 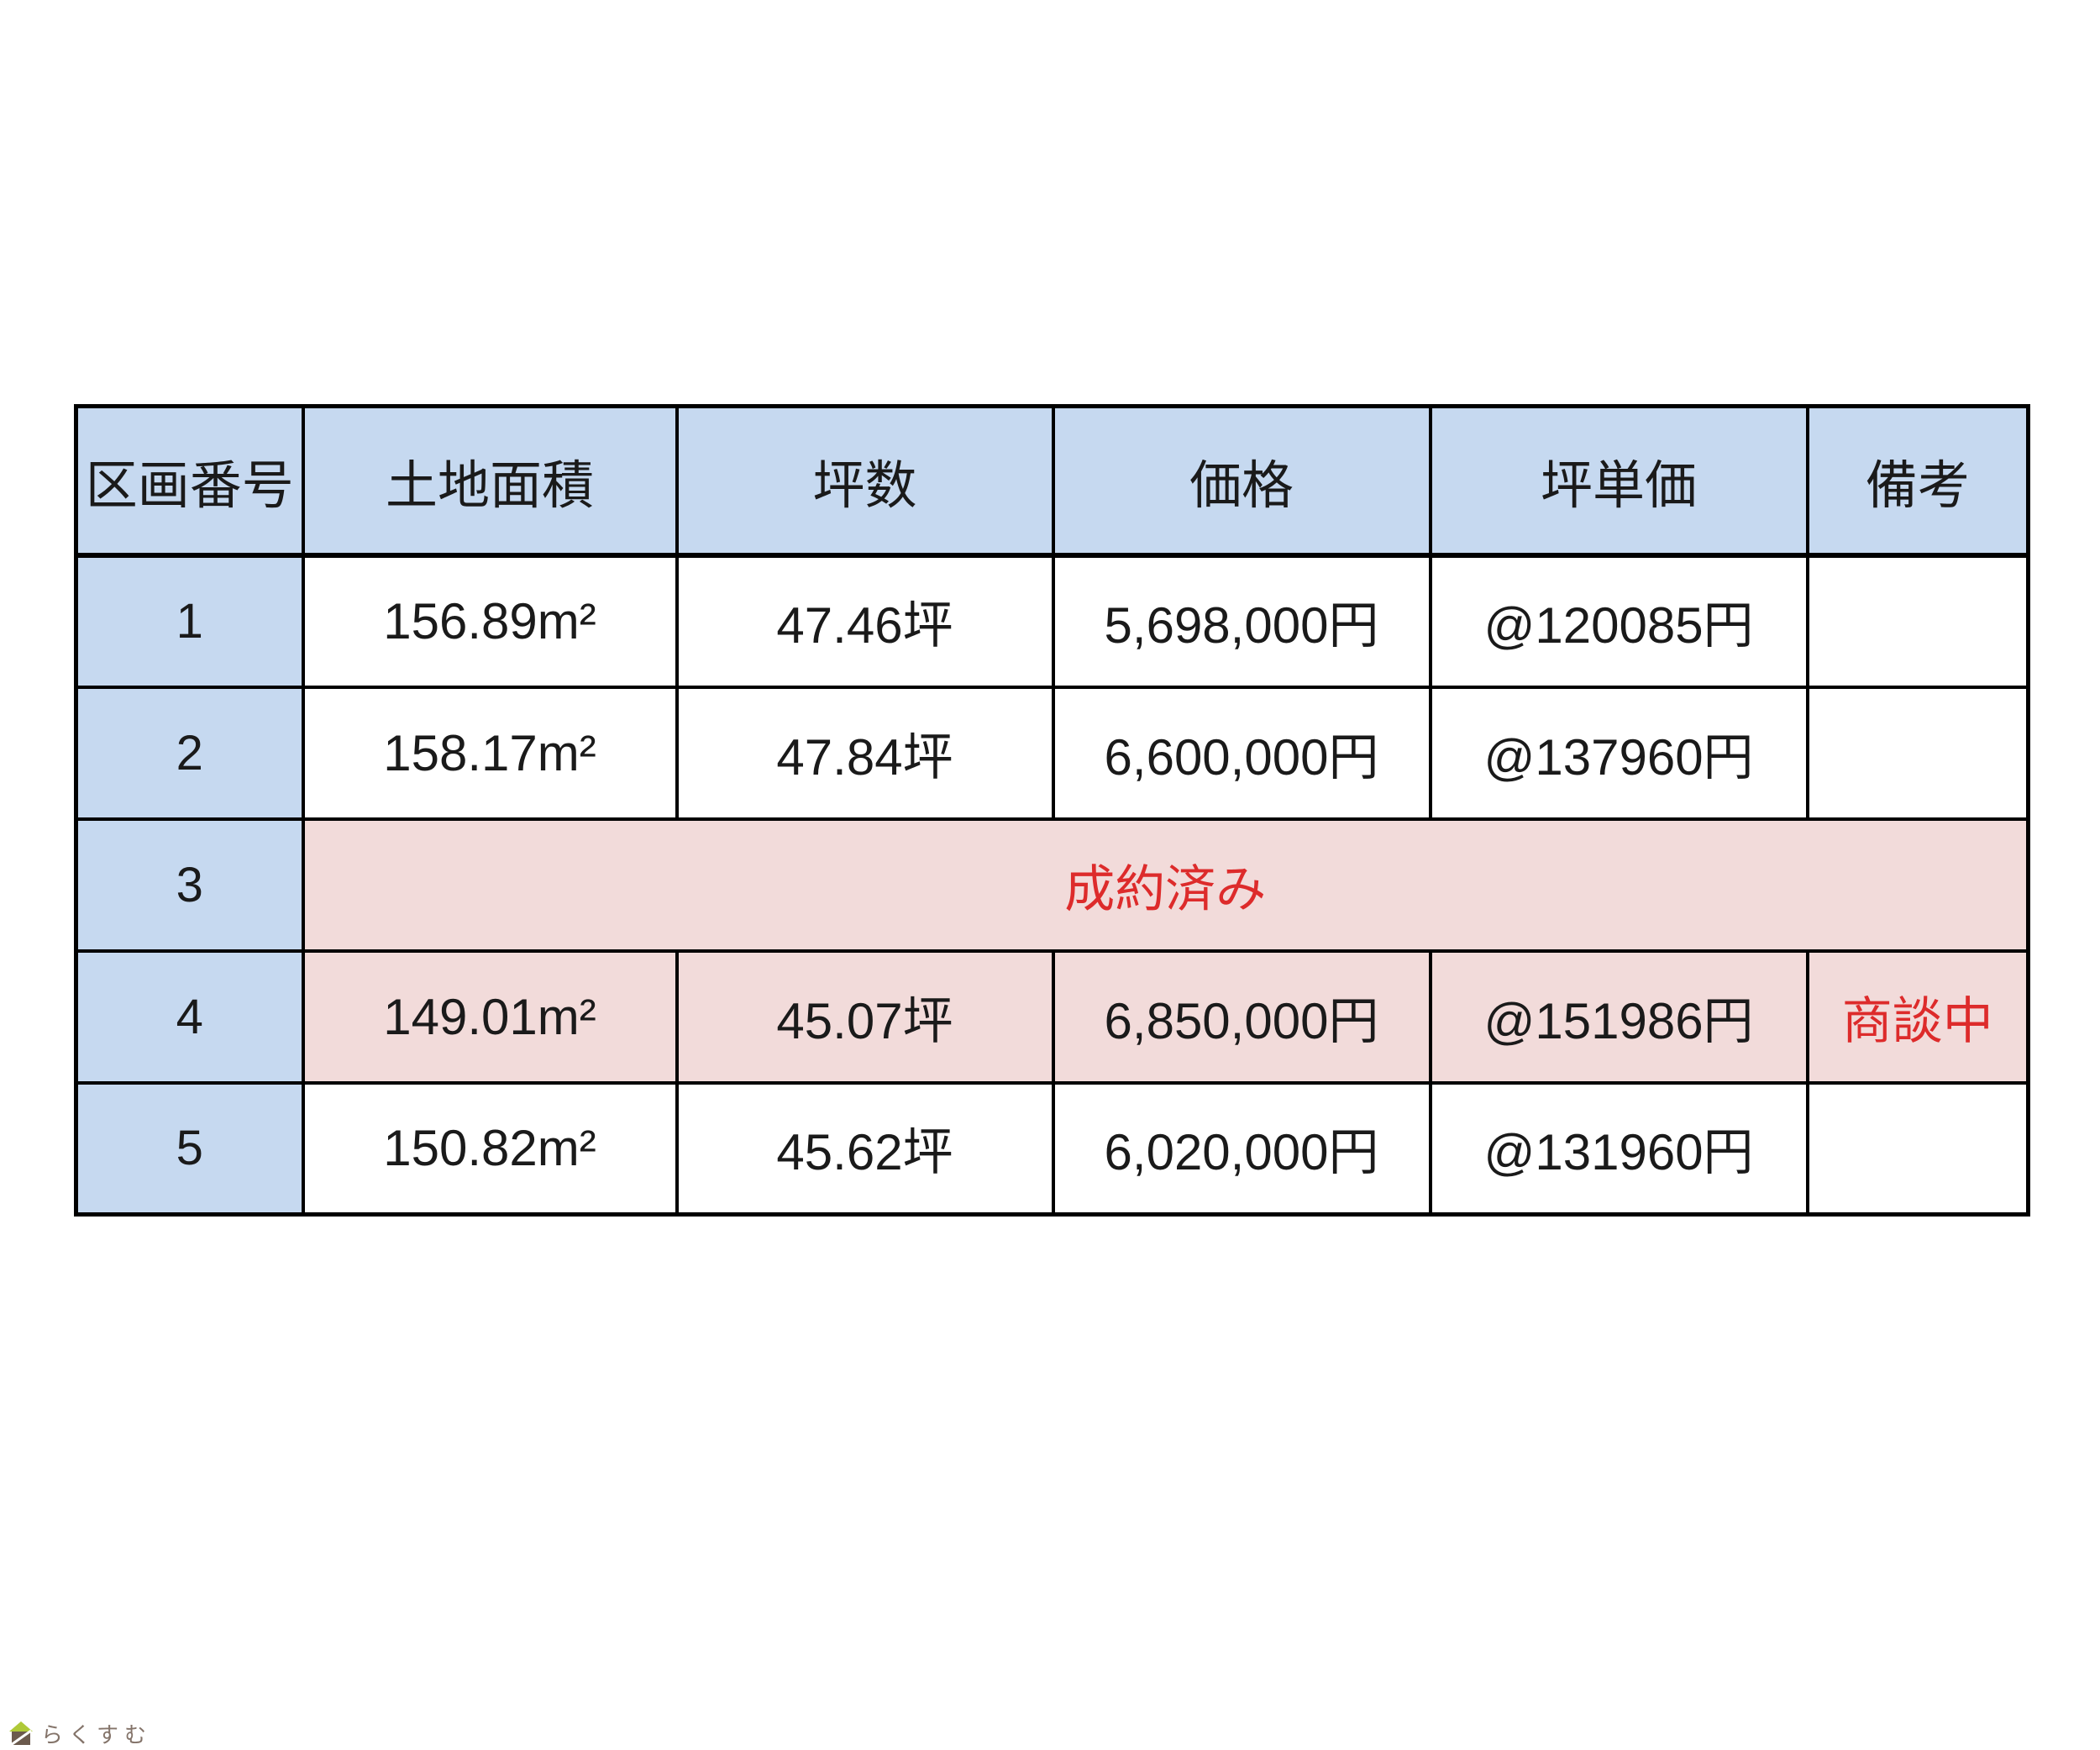 What do you see at coordinates (865, 621) in the screenshot?
I see `cell-tsubo-count: 47.46坪` at bounding box center [865, 621].